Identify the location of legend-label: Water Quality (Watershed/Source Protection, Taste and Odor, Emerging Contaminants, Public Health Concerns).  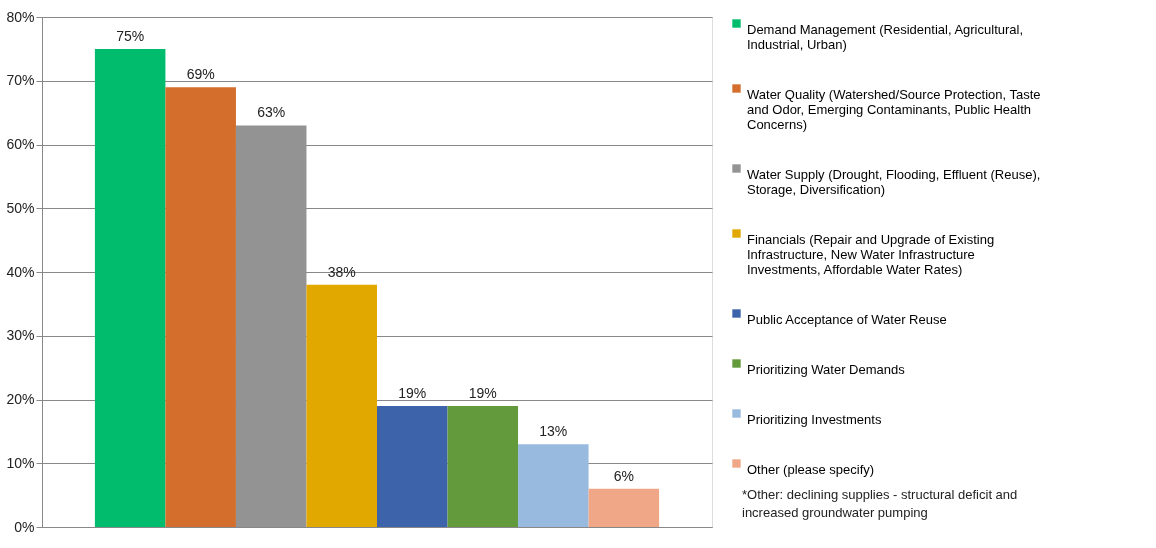
(894, 109).